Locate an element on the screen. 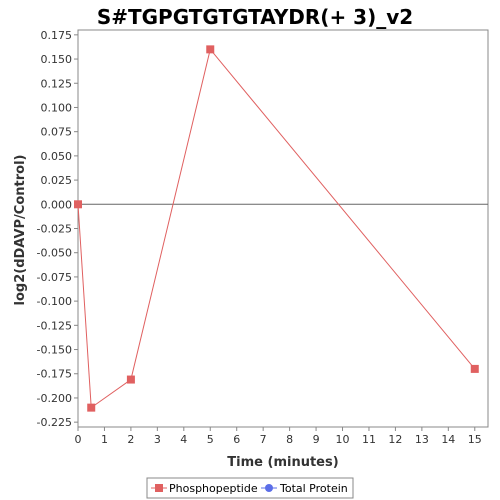 The height and width of the screenshot is (500, 500). x-tick-label: 11 is located at coordinates (369, 439).